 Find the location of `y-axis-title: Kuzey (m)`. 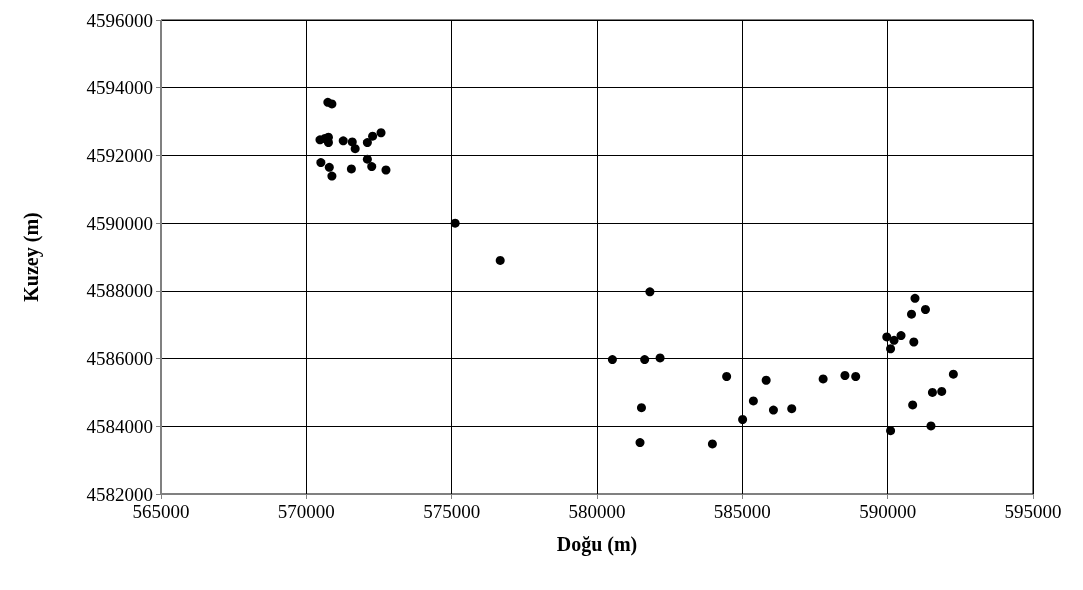

y-axis-title: Kuzey (m) is located at coordinates (31, 257).